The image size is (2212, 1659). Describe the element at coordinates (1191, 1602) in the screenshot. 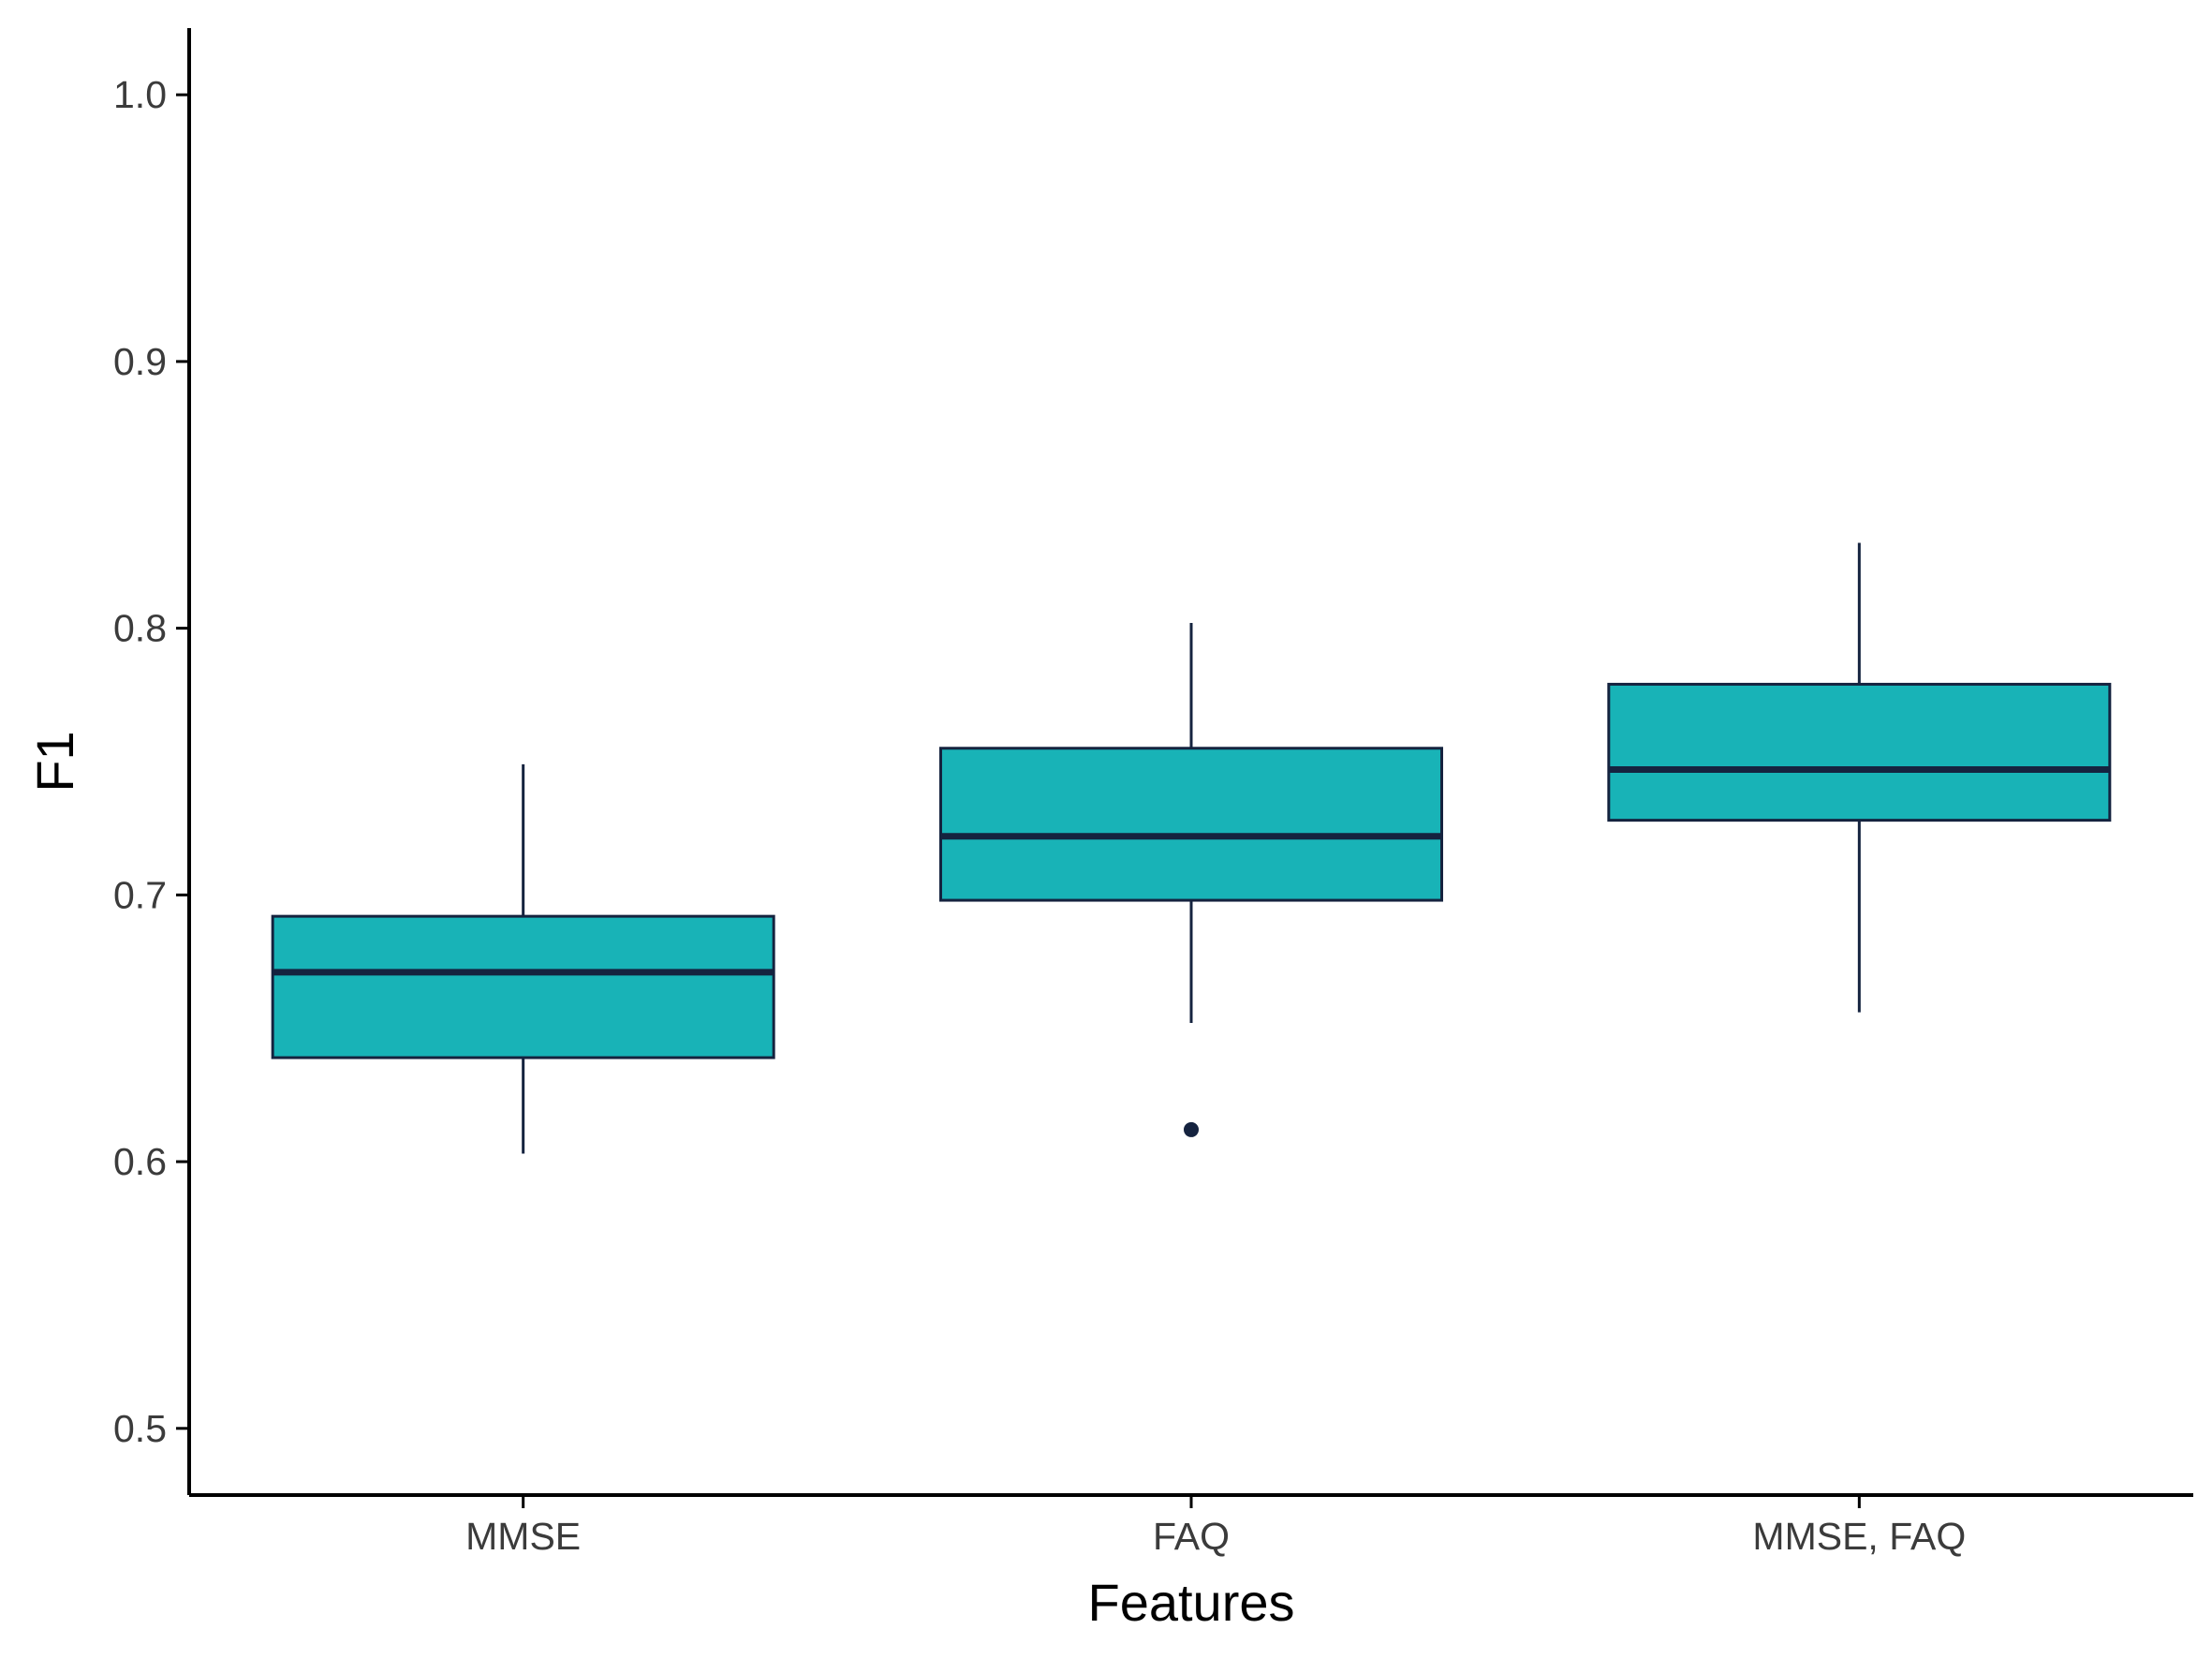

I see `x-axis-title: Features` at that location.